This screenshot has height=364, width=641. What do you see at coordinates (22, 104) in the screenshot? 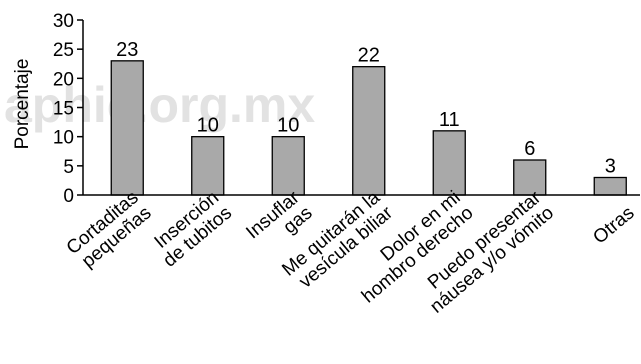
I see `y-axis-title: Porcentaje` at bounding box center [22, 104].